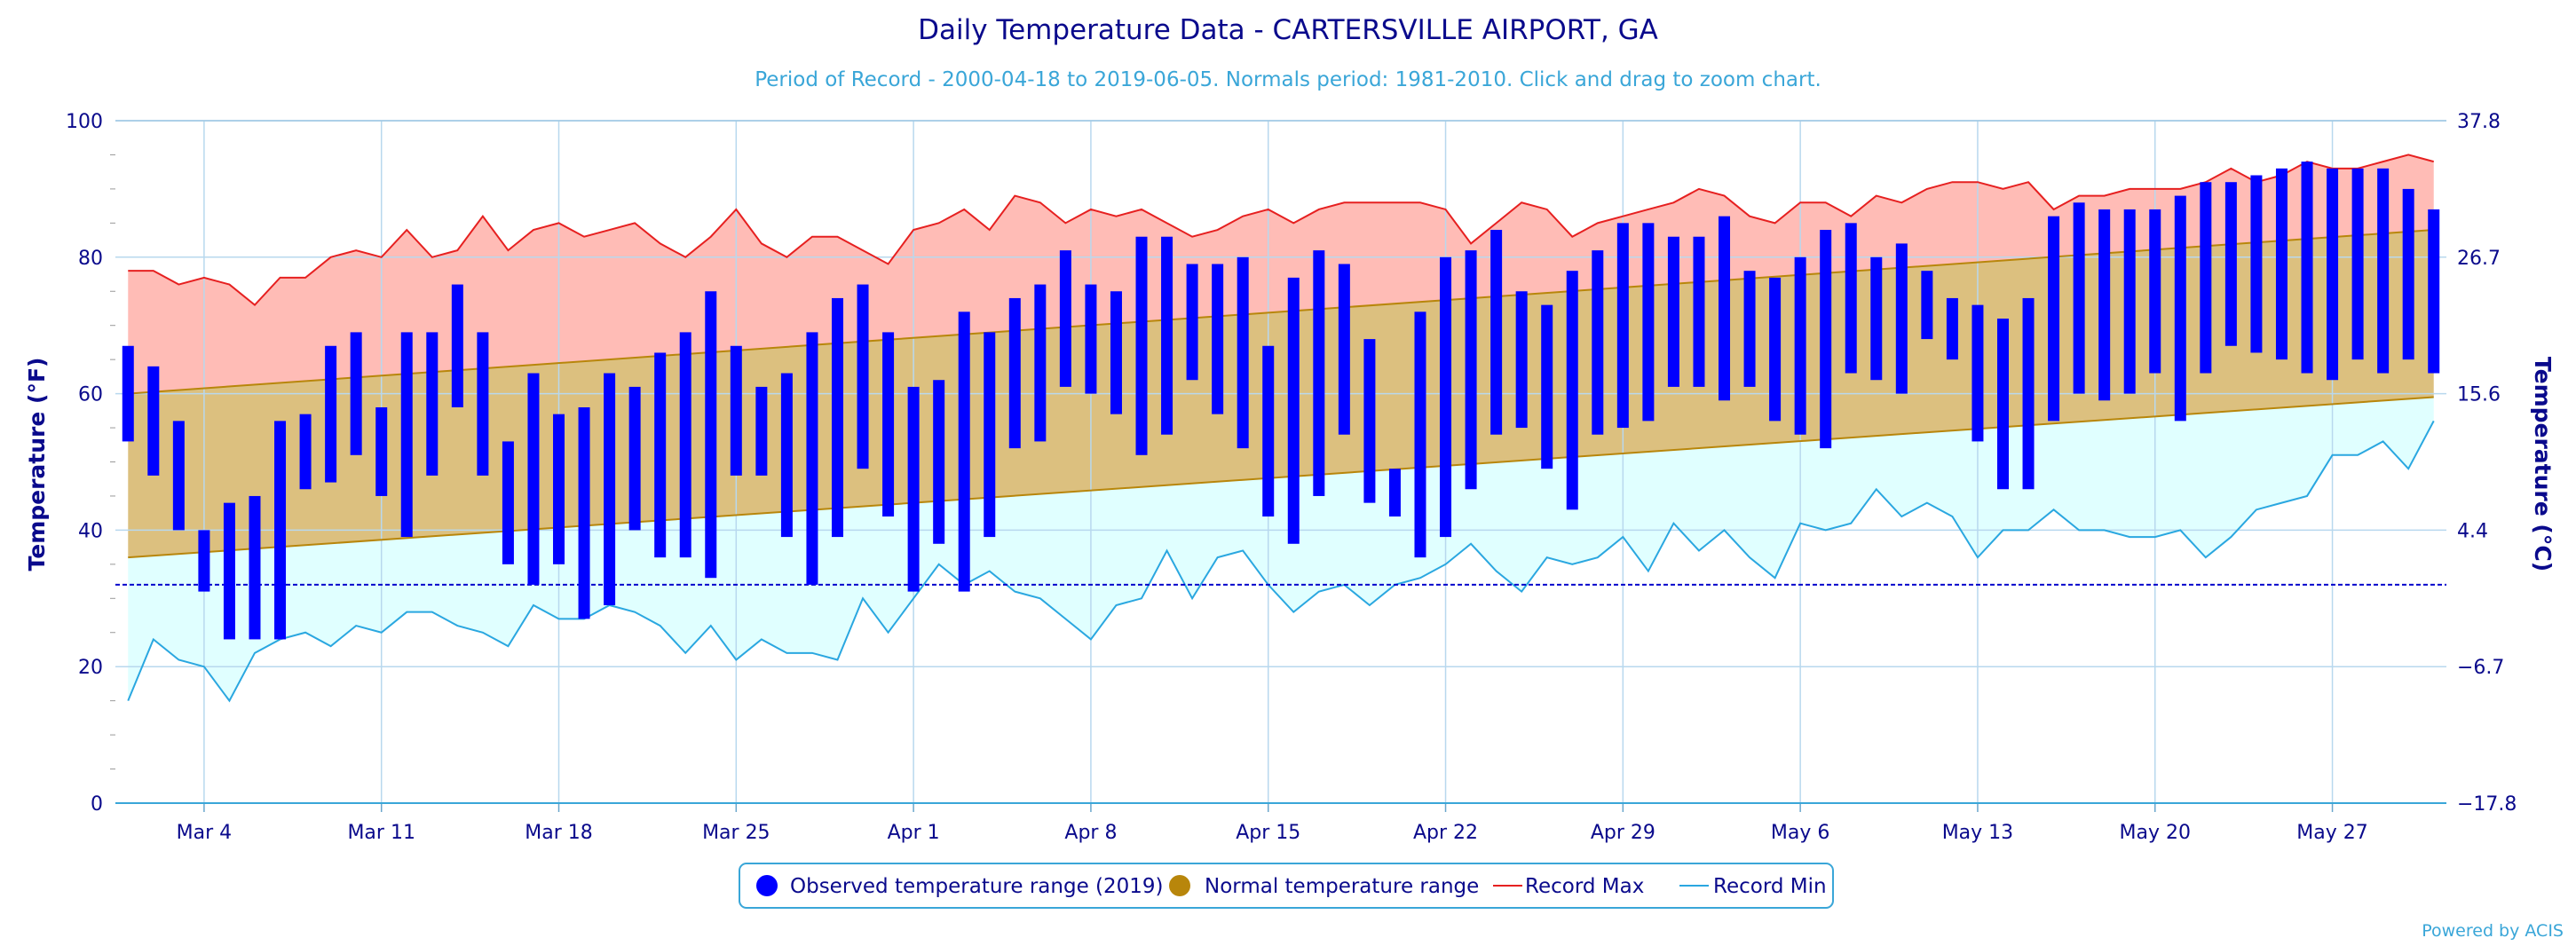 This screenshot has height=946, width=2576. Describe the element at coordinates (1770, 887) in the screenshot. I see `legend-item-label: Record Min` at that location.